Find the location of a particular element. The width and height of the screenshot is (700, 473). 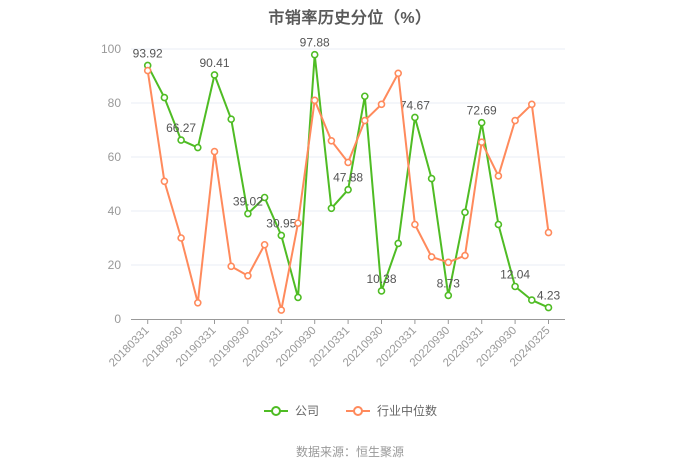

svg-text: 20 is located at coordinates (115, 265).